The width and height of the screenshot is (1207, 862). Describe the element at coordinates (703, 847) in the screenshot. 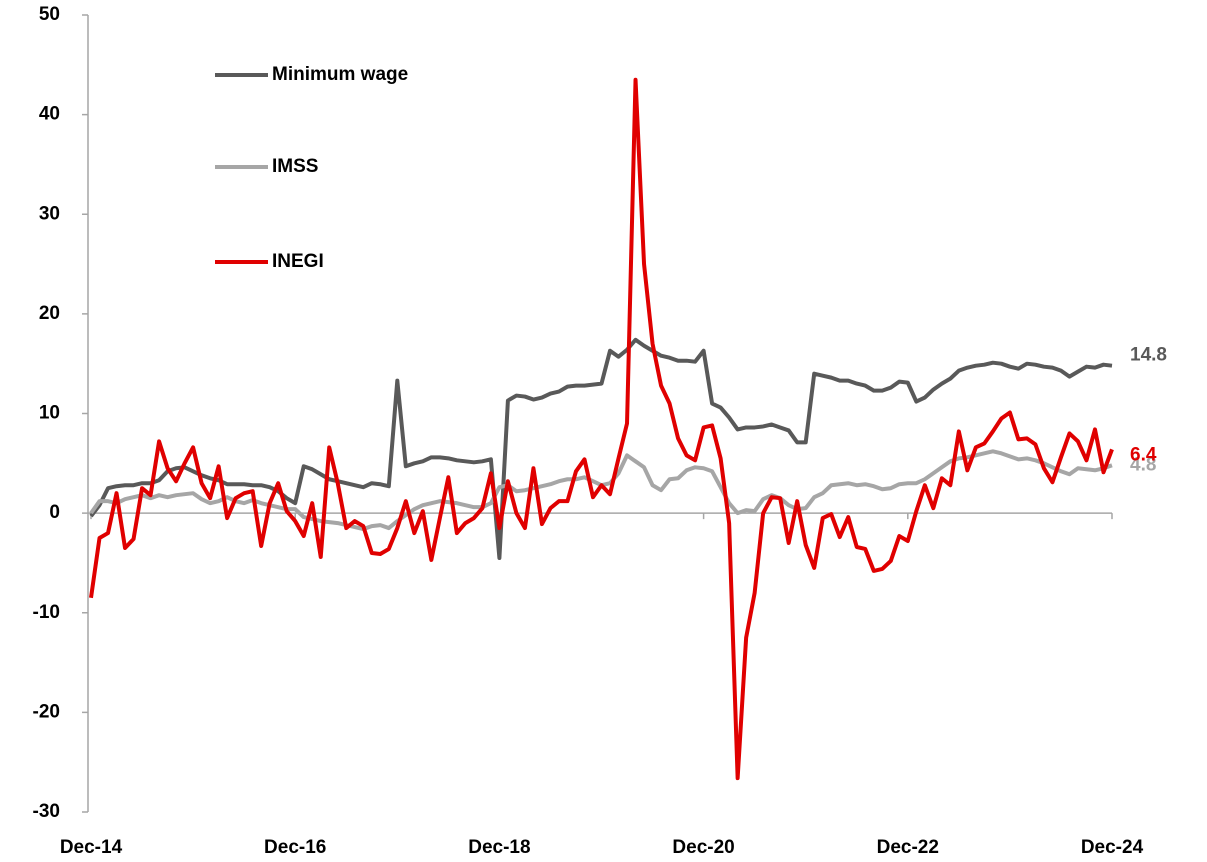

I see `x-tick-label: Dec-20` at that location.